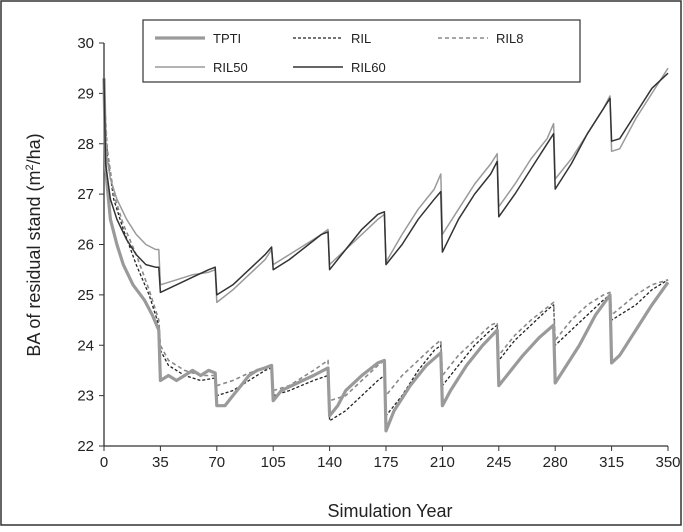 The image size is (683, 532). I want to click on x-tick-label: 35, so click(160, 462).